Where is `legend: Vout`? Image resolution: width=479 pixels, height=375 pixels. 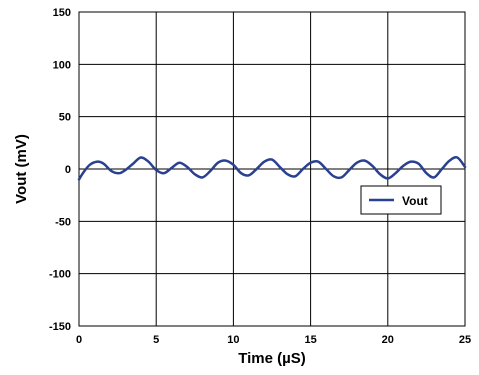
legend: Vout is located at coordinates (401, 200).